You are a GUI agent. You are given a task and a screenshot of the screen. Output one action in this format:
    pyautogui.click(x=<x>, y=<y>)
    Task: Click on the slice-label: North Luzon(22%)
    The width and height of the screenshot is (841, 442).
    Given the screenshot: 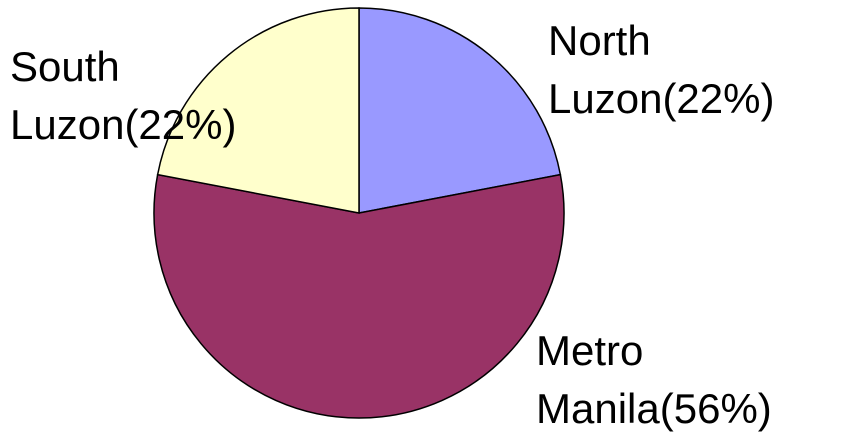 What is the action you would take?
    pyautogui.click(x=694, y=70)
    